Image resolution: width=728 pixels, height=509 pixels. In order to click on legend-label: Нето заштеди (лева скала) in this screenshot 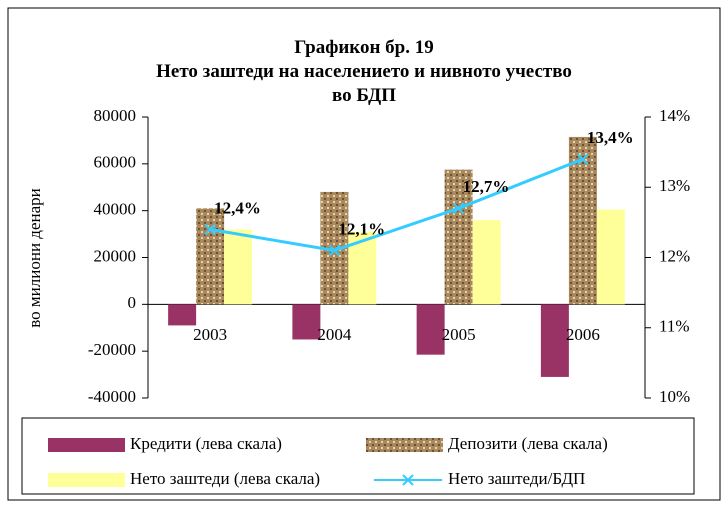, I will do `click(225, 478)`.